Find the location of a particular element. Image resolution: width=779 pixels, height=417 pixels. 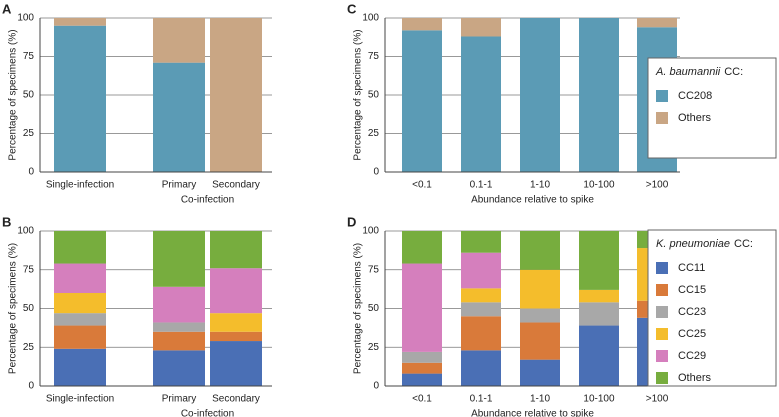

legend-label: Others is located at coordinates (695, 378).